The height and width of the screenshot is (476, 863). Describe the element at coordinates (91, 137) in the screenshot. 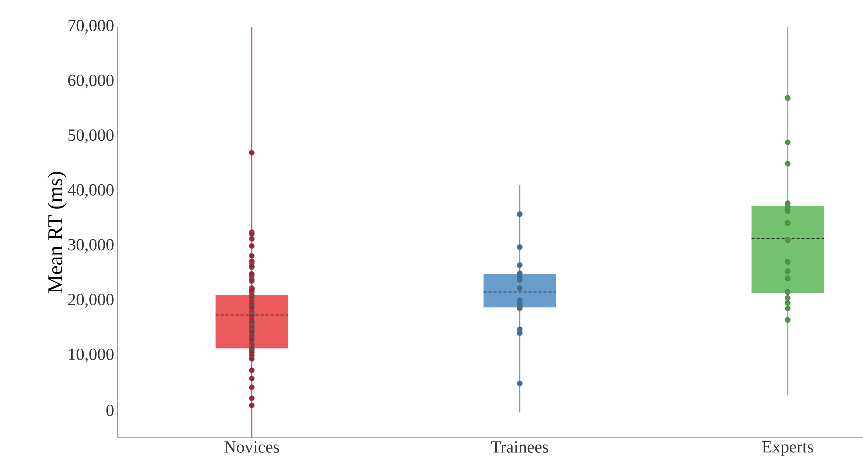

I see `y-tick-label: 50,000` at that location.